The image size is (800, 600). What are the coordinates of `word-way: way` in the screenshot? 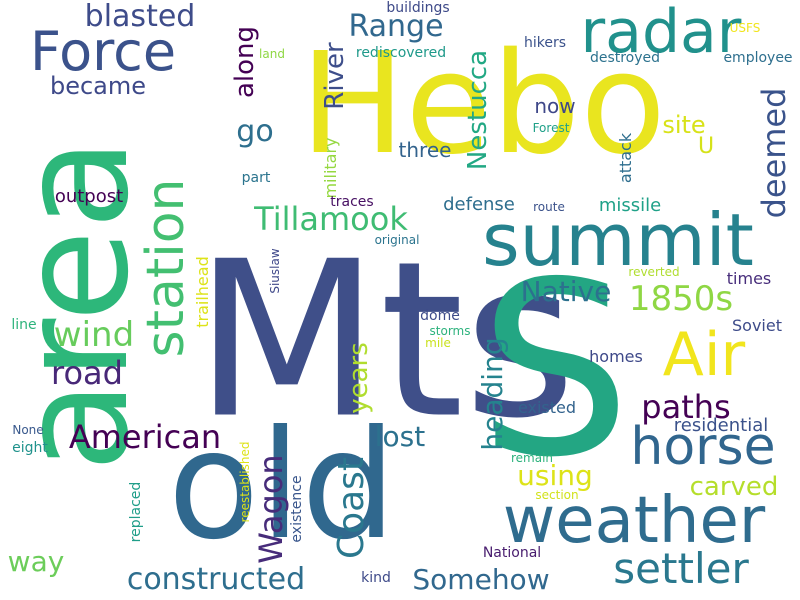 It's located at (36, 561).